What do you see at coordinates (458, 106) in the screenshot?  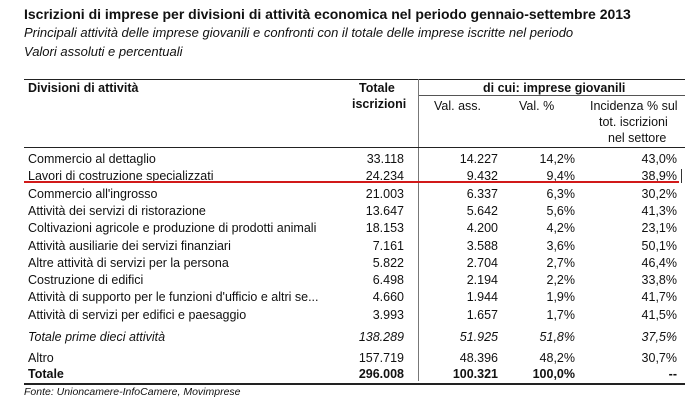 I see `header-val-ass: Val. ass.` at bounding box center [458, 106].